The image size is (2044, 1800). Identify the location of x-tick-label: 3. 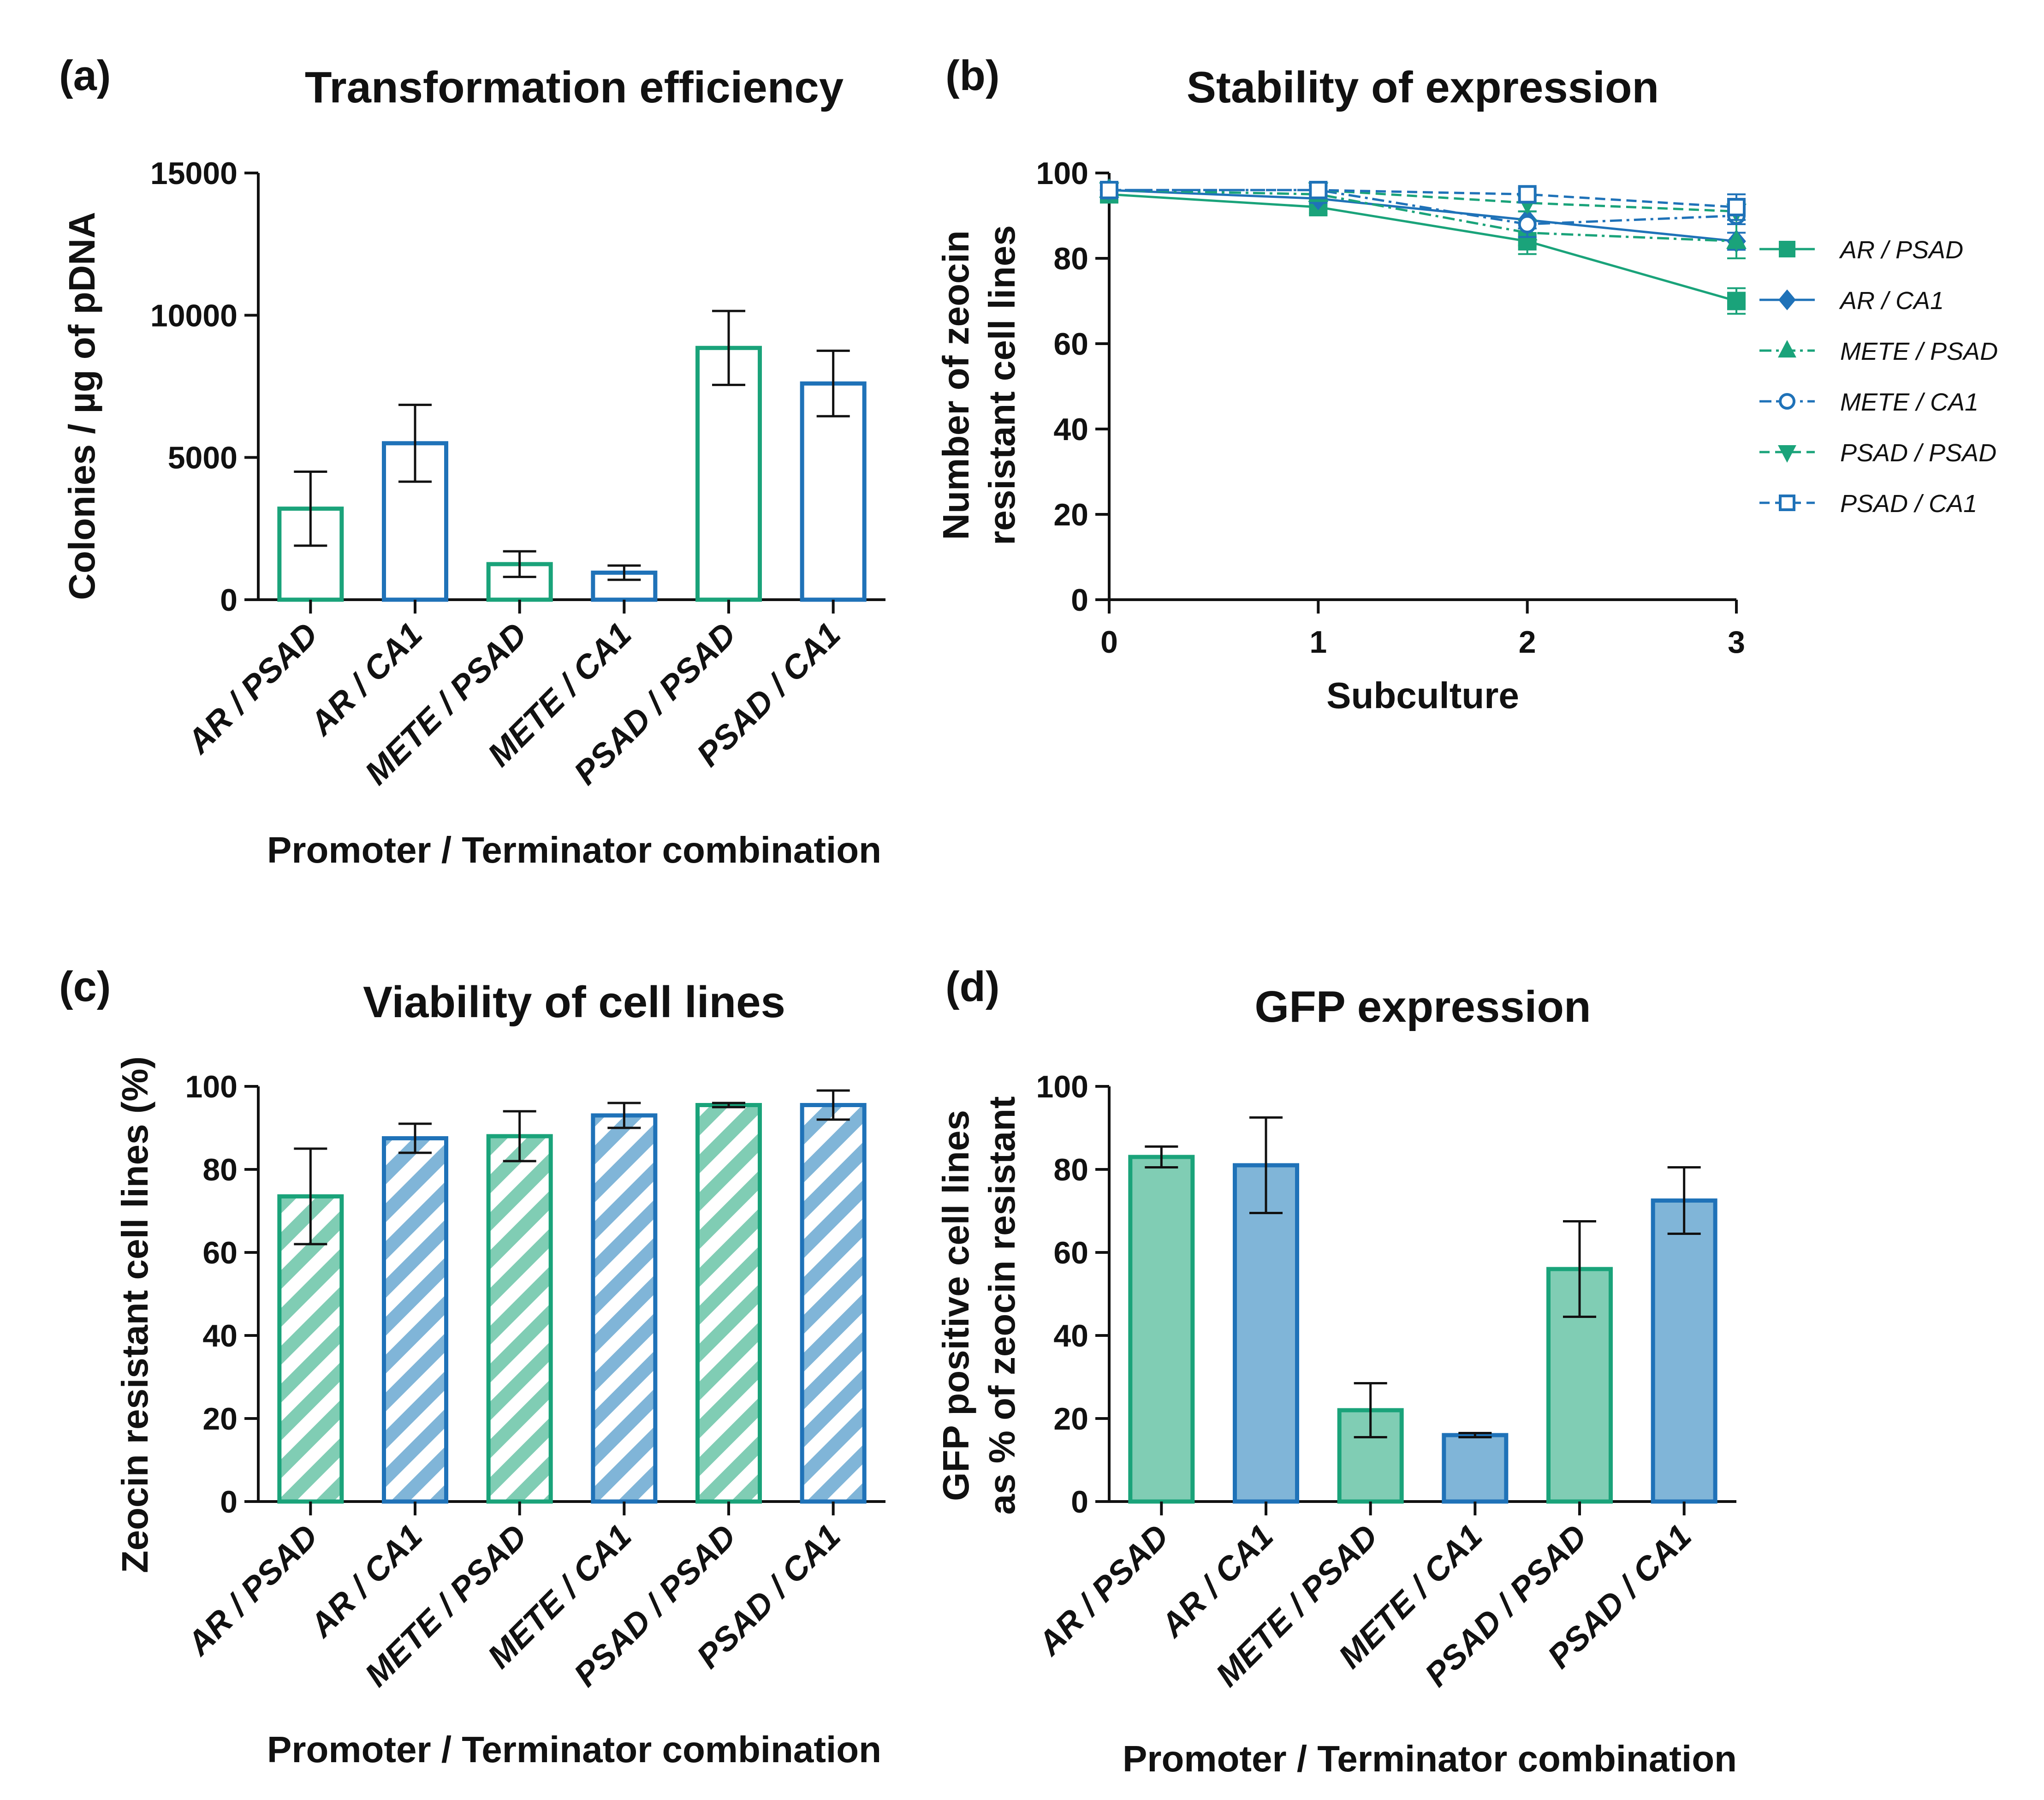
(1736, 642).